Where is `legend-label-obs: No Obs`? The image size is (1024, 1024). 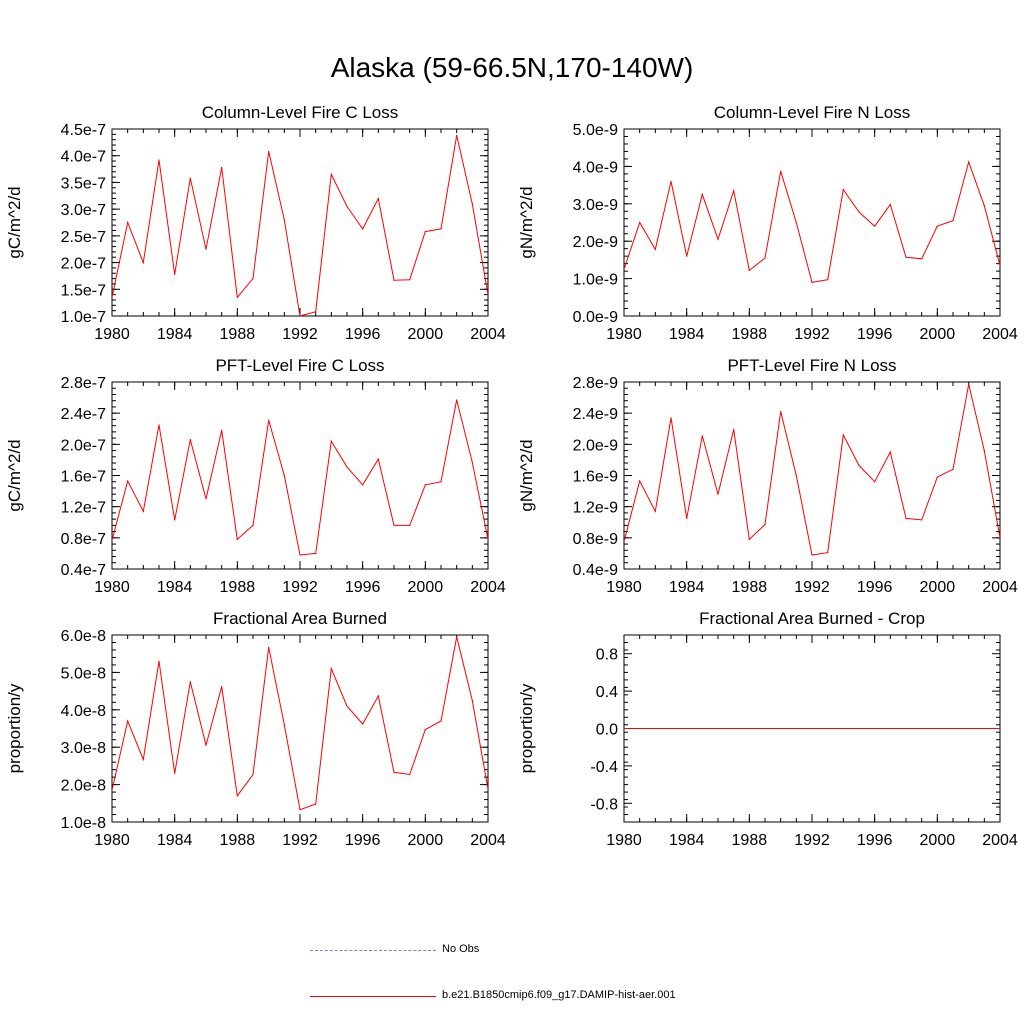 legend-label-obs: No Obs is located at coordinates (461, 949).